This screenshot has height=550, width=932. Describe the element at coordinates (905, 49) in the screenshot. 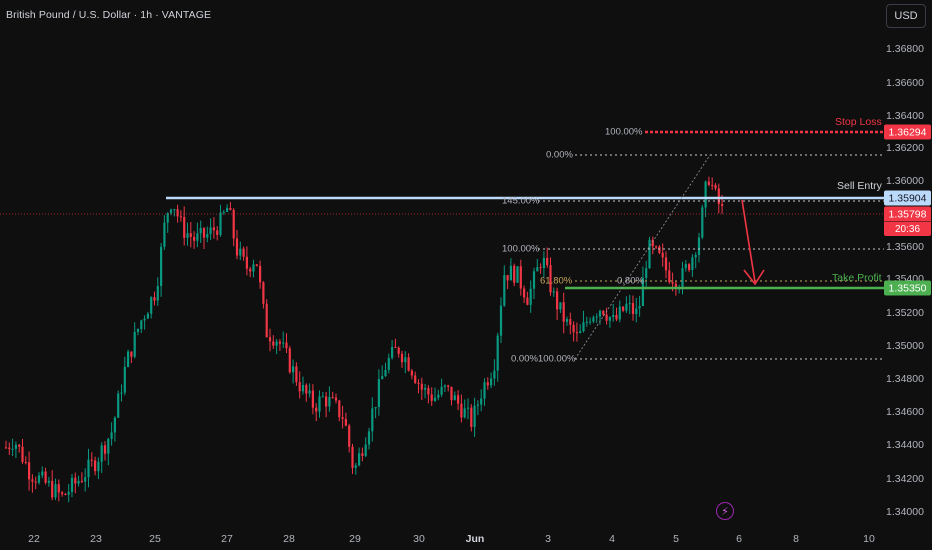

I see `price-tick: 1.36800` at that location.